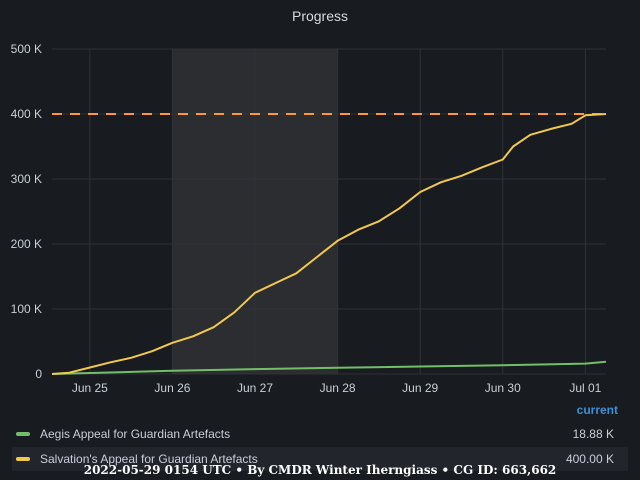  What do you see at coordinates (26, 179) in the screenshot?
I see `y-tick-label: 300 K` at bounding box center [26, 179].